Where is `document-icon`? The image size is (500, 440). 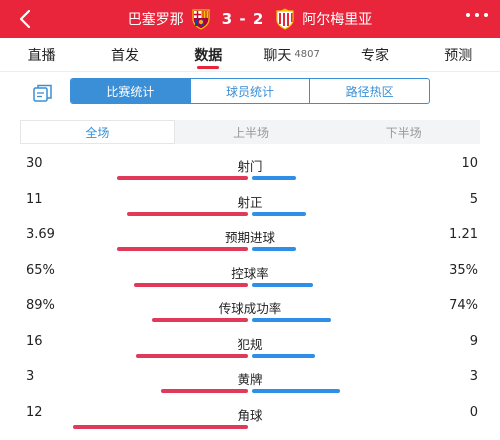 document-icon is located at coordinates (43, 93).